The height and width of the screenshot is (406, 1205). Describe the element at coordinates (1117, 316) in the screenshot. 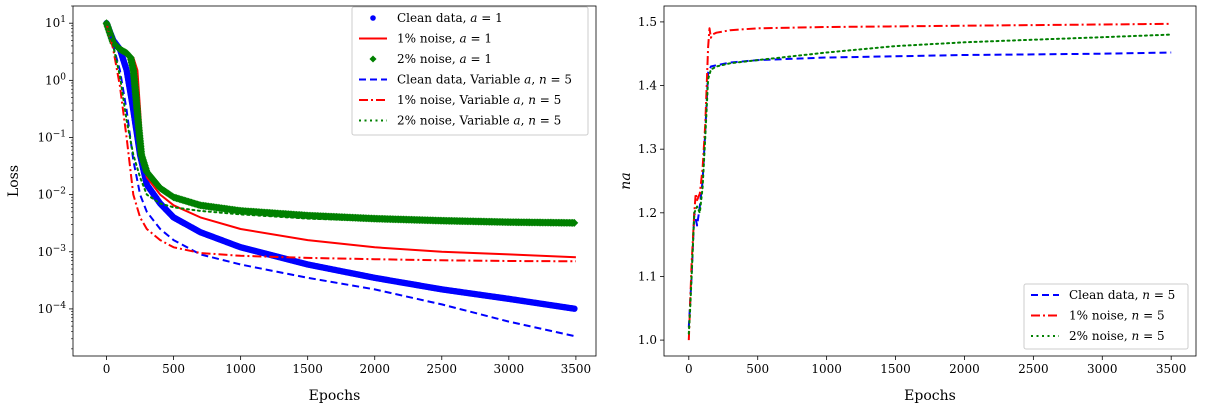

I see `legend-label: 1% noise, n = 5` at that location.